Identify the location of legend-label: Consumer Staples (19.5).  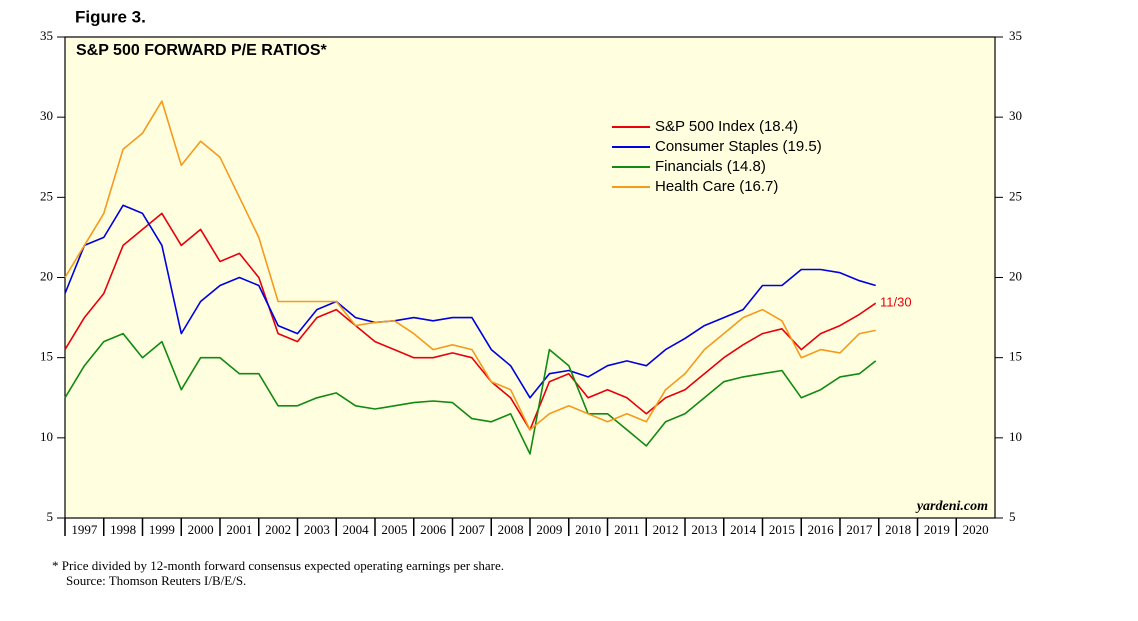
(738, 146).